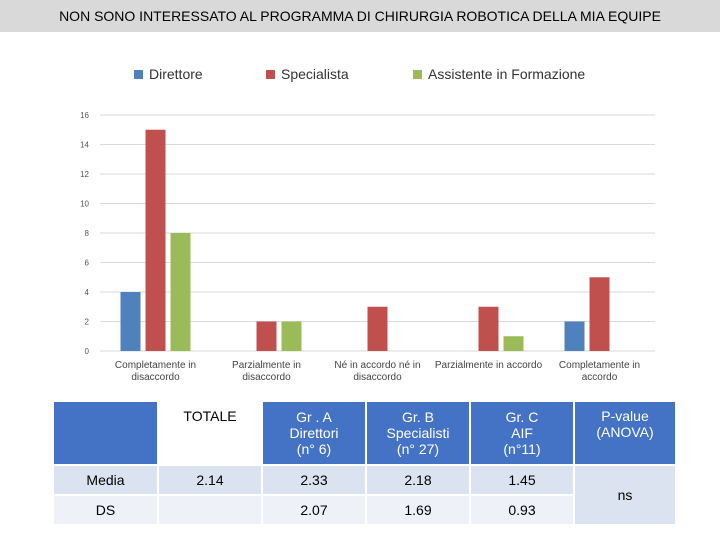 The width and height of the screenshot is (720, 540). What do you see at coordinates (87, 233) in the screenshot?
I see `y-tick-label: 8` at bounding box center [87, 233].